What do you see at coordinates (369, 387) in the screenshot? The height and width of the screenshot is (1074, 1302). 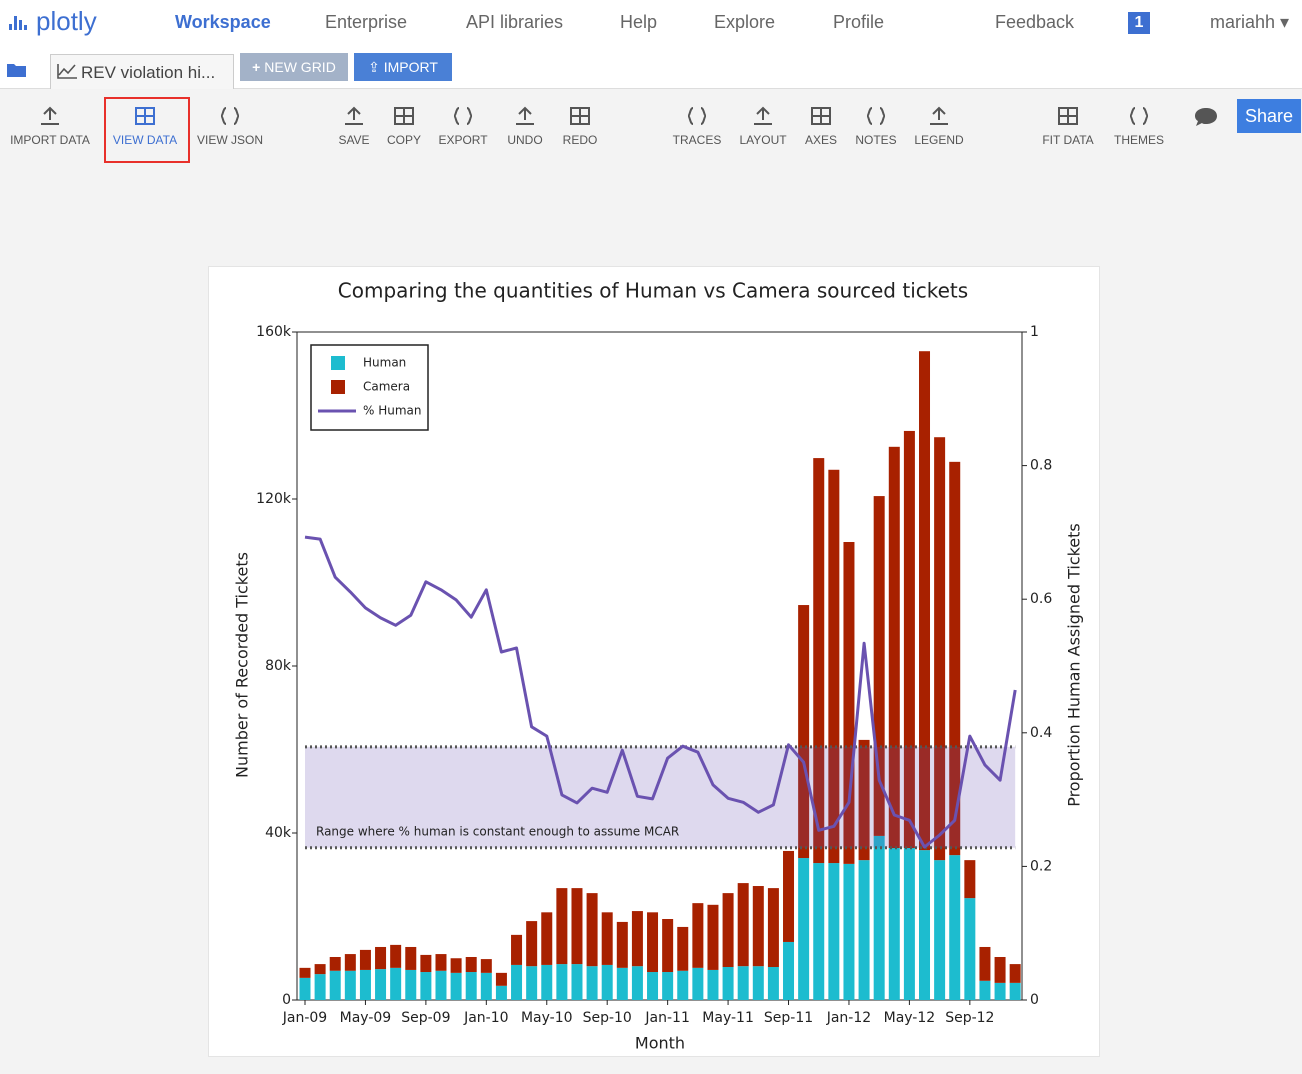 I see `legend-box` at bounding box center [369, 387].